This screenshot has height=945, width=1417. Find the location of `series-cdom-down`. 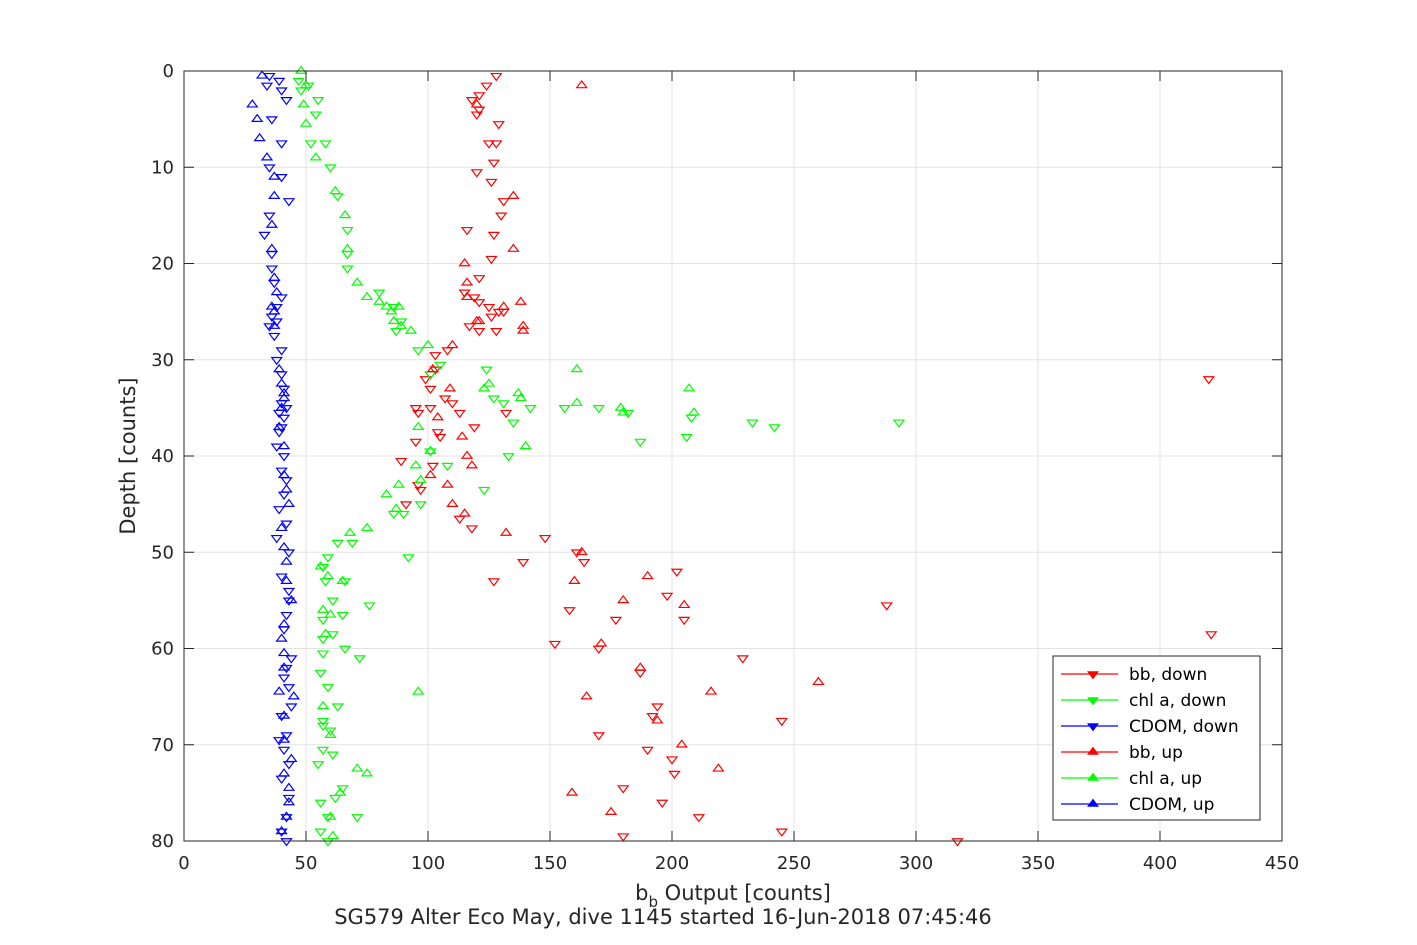

series-cdom-down is located at coordinates (278, 459).